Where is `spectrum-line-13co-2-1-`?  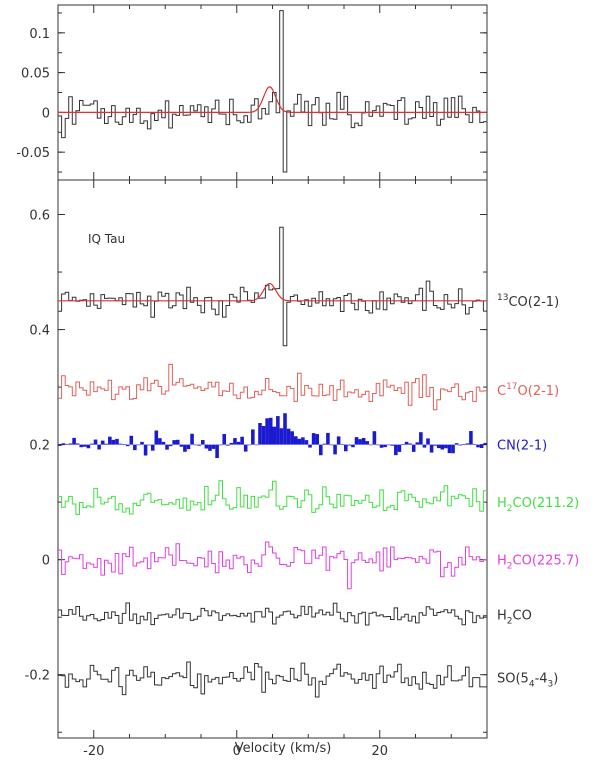
spectrum-line-13co-2-1- is located at coordinates (272, 286).